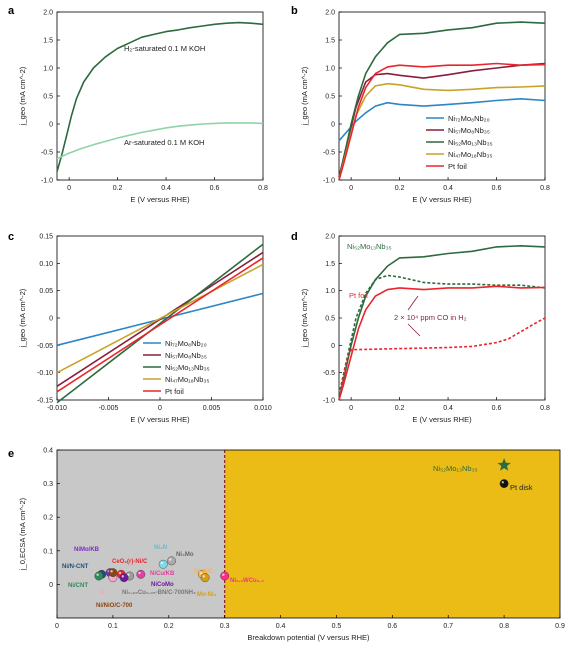 The width and height of the screenshot is (568, 649). I want to click on annotation-pt-foil-d: Pt foil, so click(358, 295).